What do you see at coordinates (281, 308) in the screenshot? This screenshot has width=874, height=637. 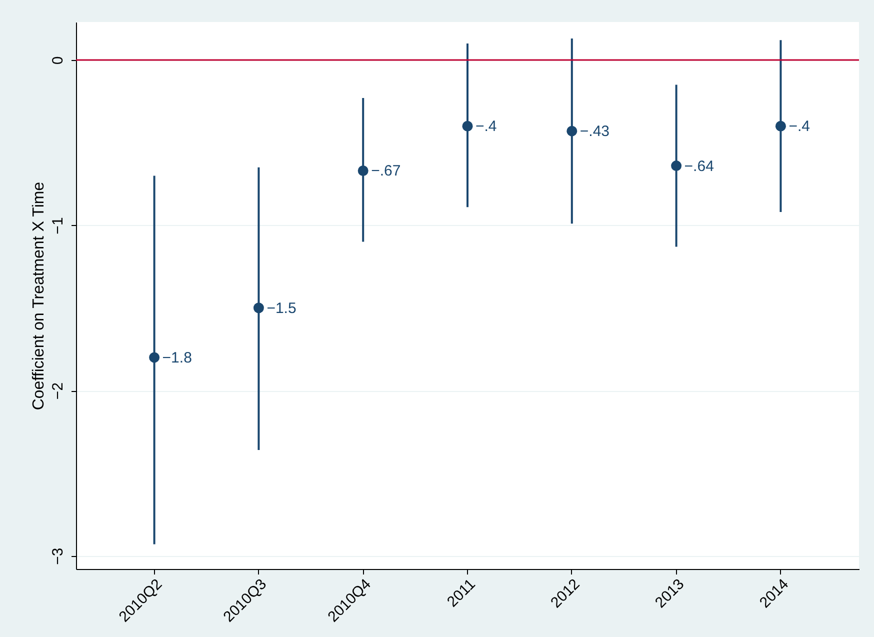 I see `data-label: −1.5` at bounding box center [281, 308].